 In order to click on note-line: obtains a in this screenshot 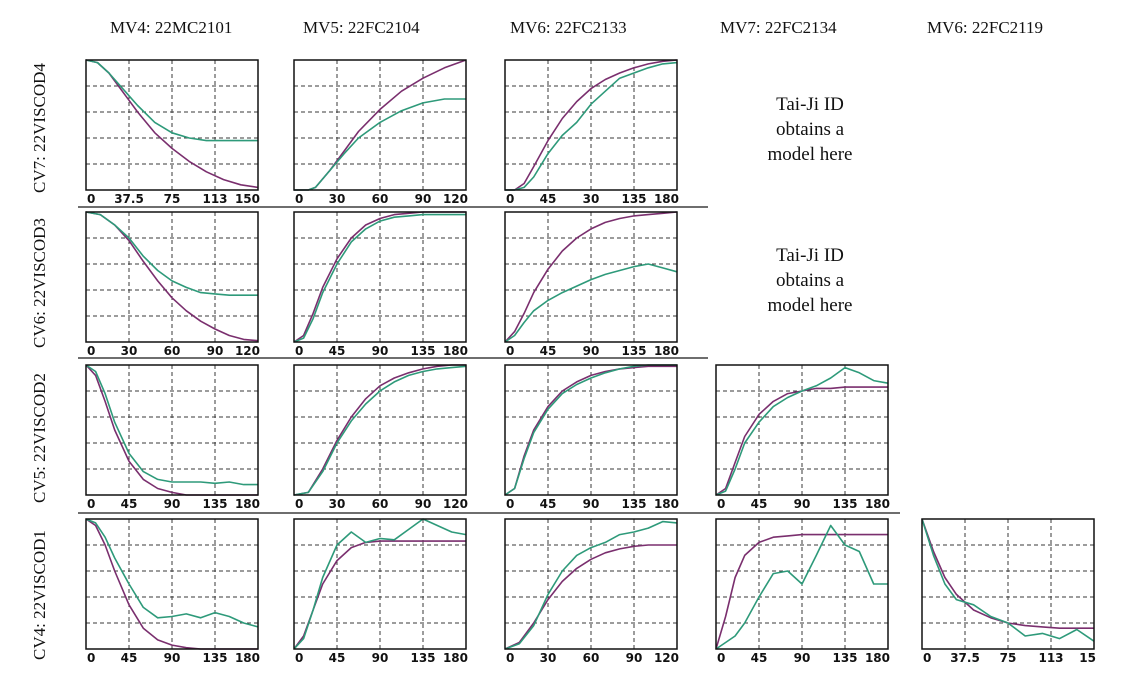, I will do `click(810, 129)`.